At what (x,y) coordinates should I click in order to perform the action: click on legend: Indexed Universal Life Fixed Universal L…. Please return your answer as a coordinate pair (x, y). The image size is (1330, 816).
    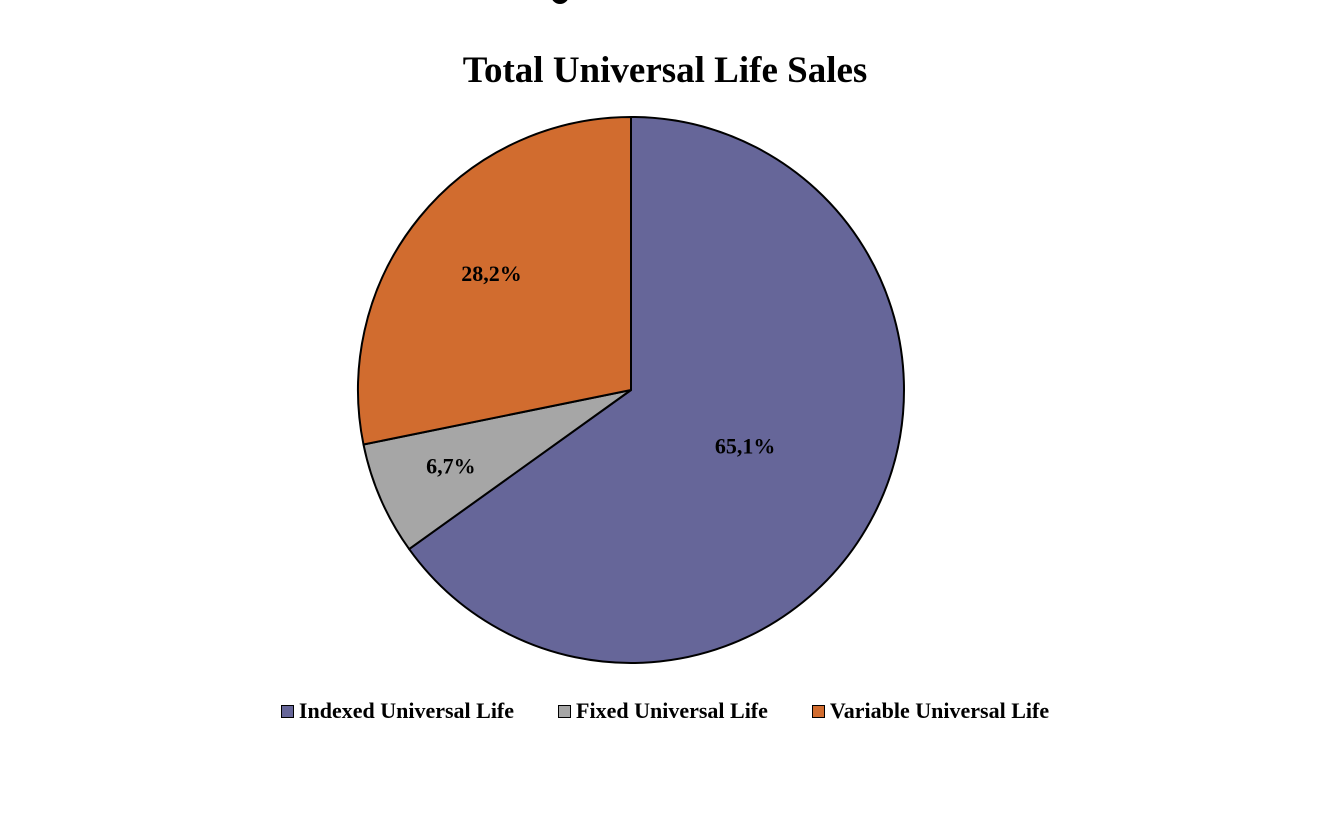
    Looking at the image, I should click on (665, 711).